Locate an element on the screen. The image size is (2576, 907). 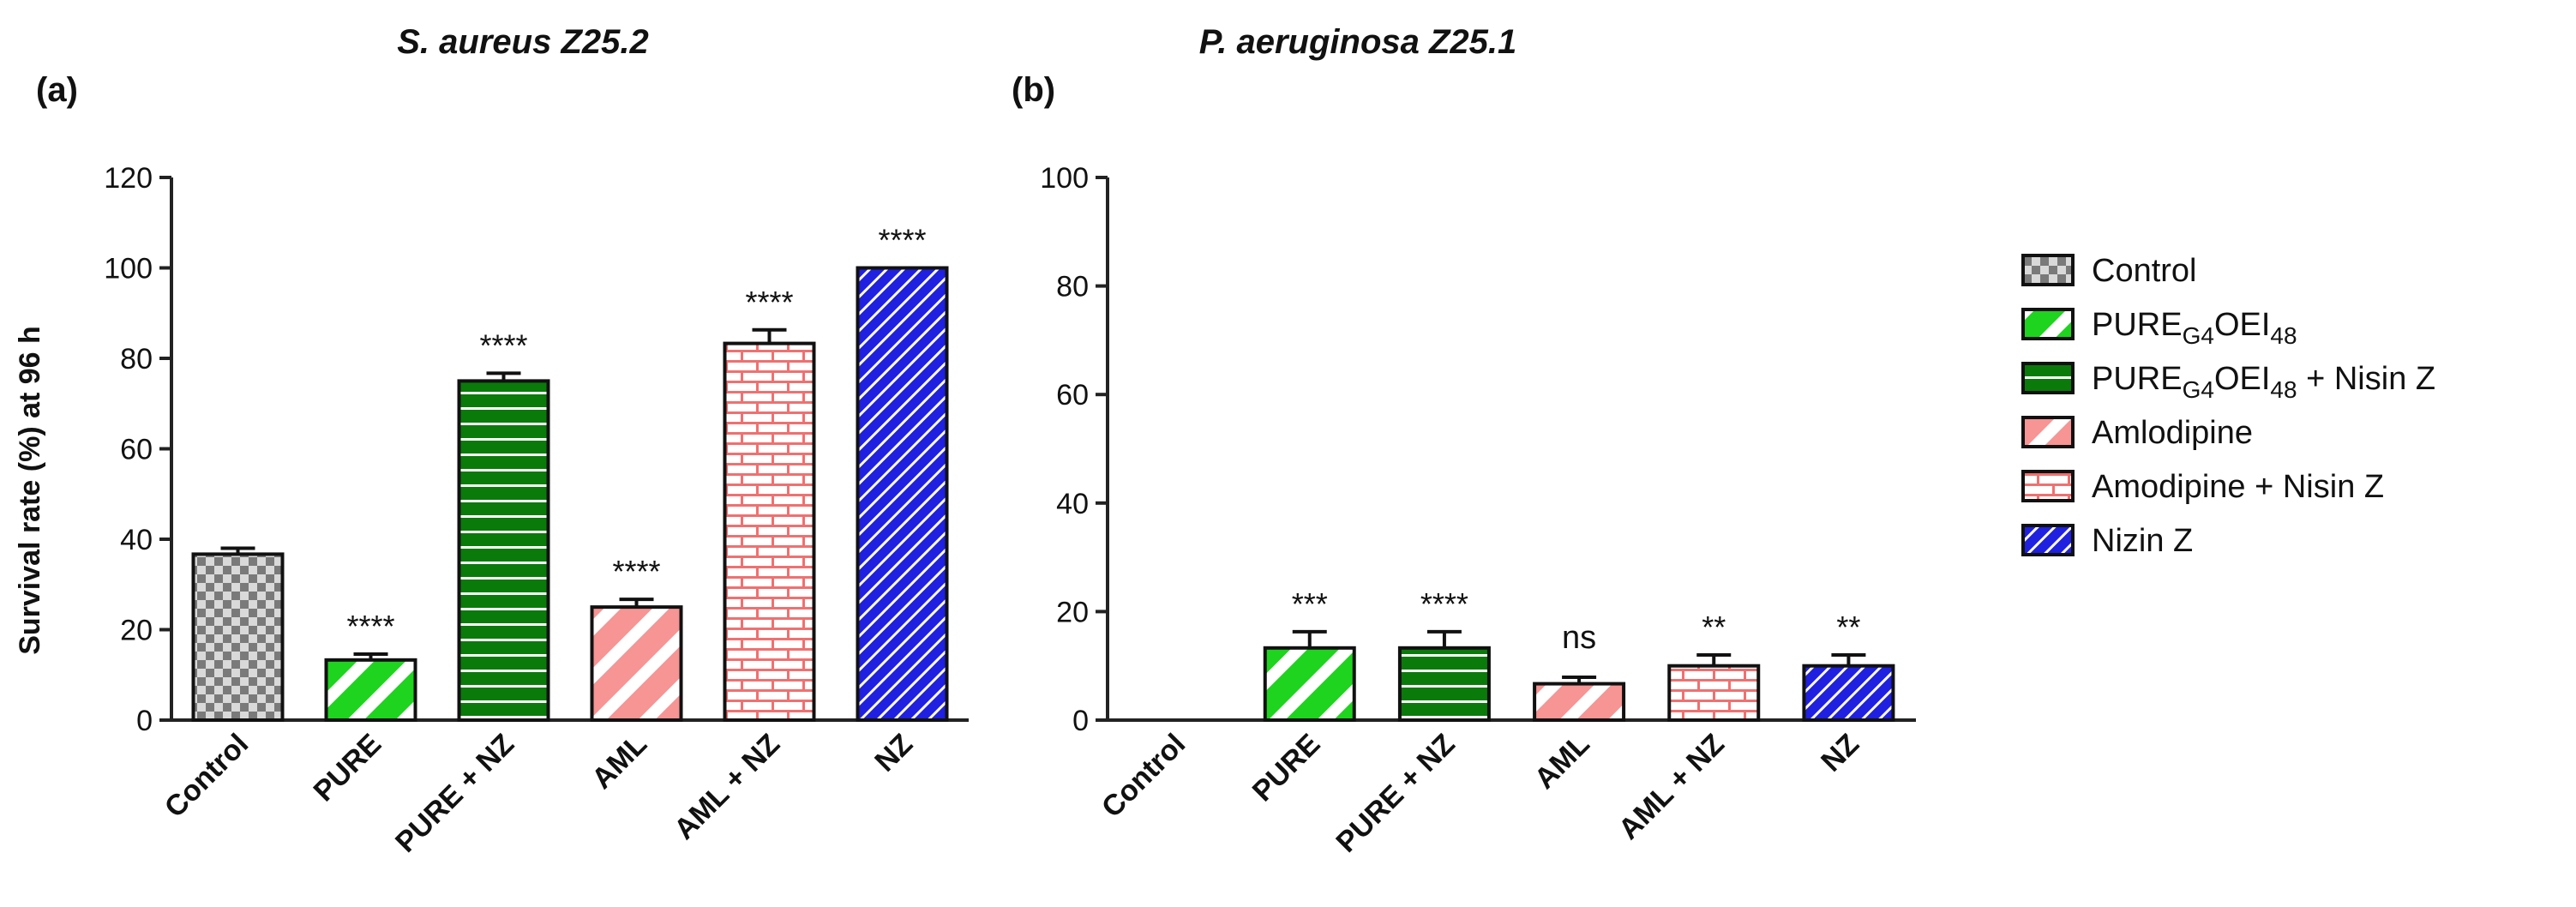
legend-item-nz: Nizin Z is located at coordinates (2107, 541).